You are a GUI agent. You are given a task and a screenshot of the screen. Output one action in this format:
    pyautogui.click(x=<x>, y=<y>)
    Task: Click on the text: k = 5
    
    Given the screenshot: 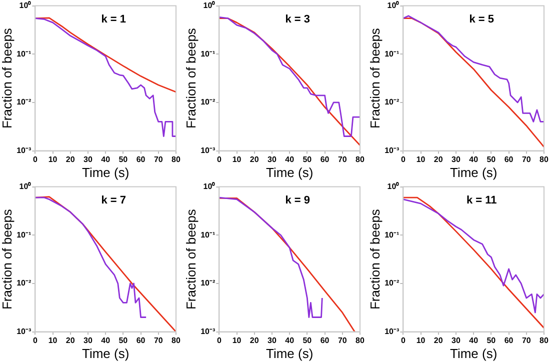 What is the action you would take?
    pyautogui.click(x=481, y=19)
    